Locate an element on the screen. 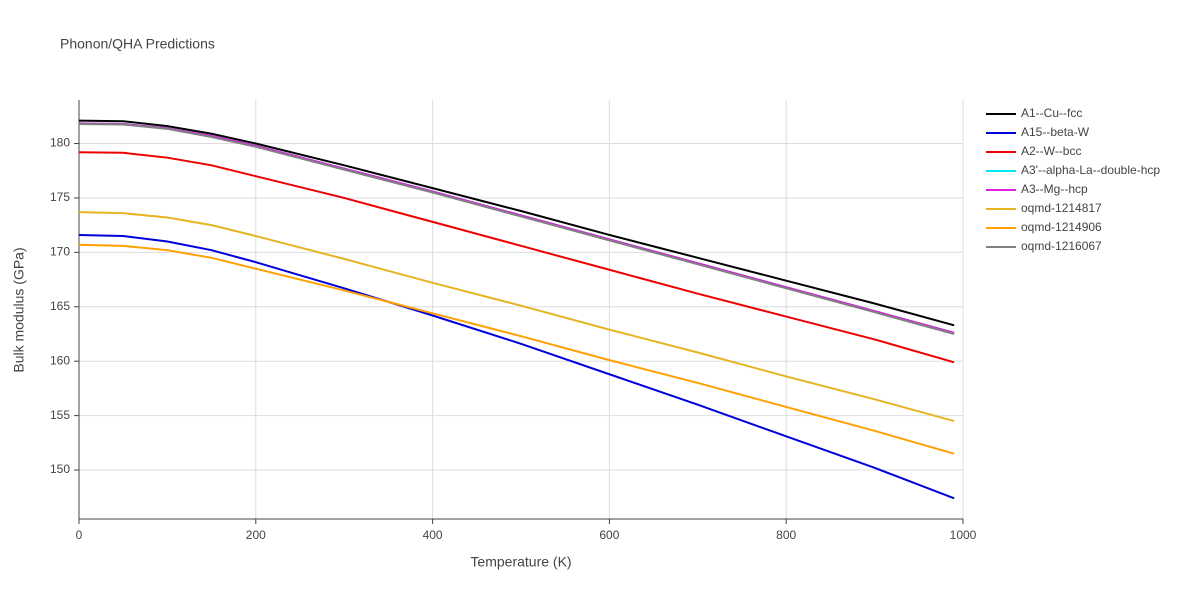  x-tick-label: 600 is located at coordinates (609, 535).